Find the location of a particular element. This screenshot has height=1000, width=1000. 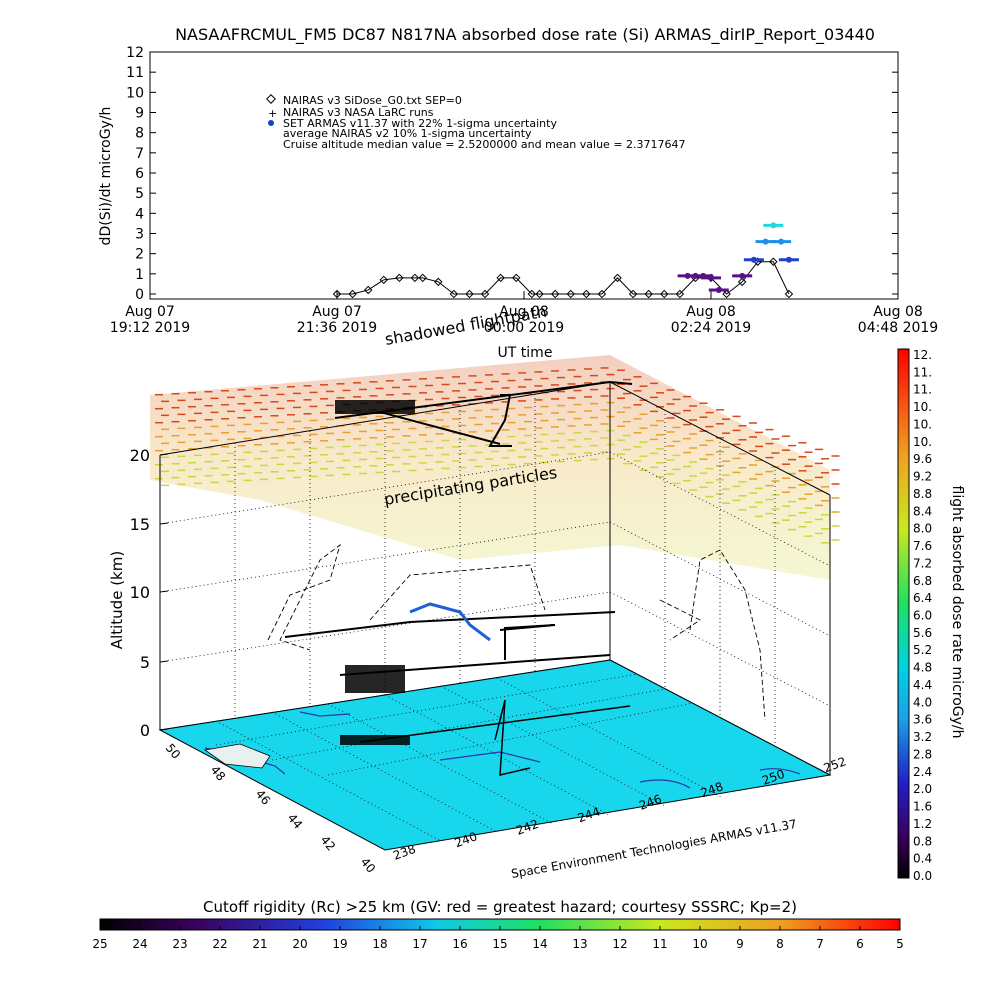

dose-tick-label: 3.2 is located at coordinates (922, 737).